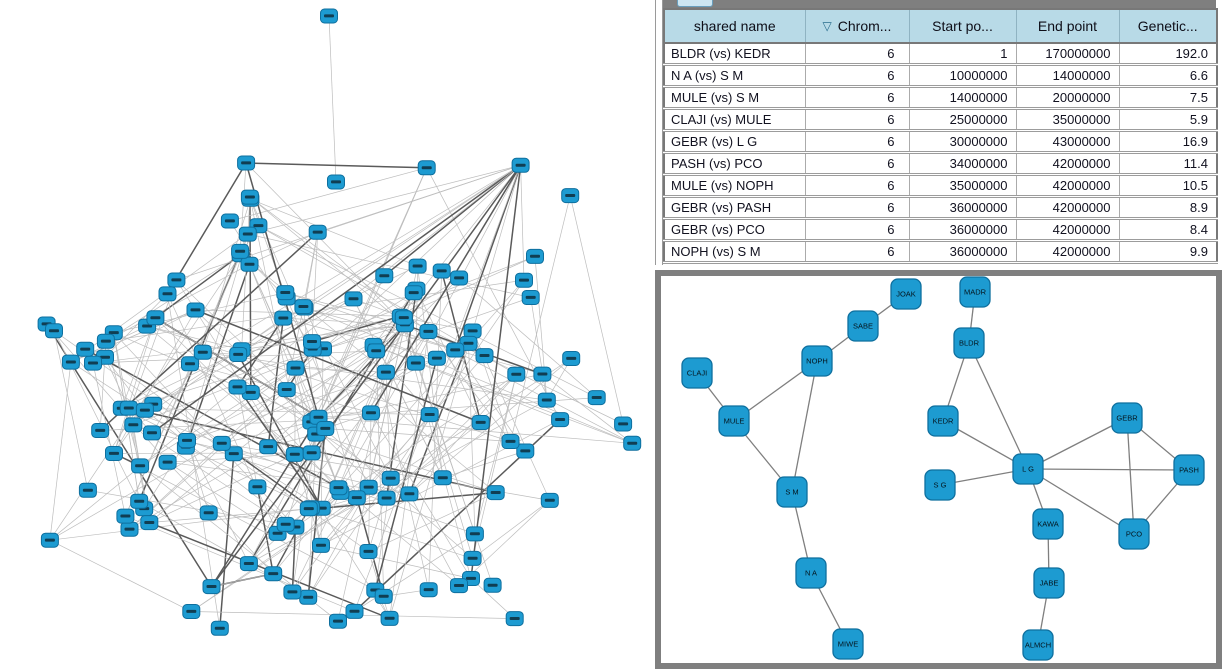 The image size is (1222, 669). I want to click on network-node: PCO, so click(1134, 534).